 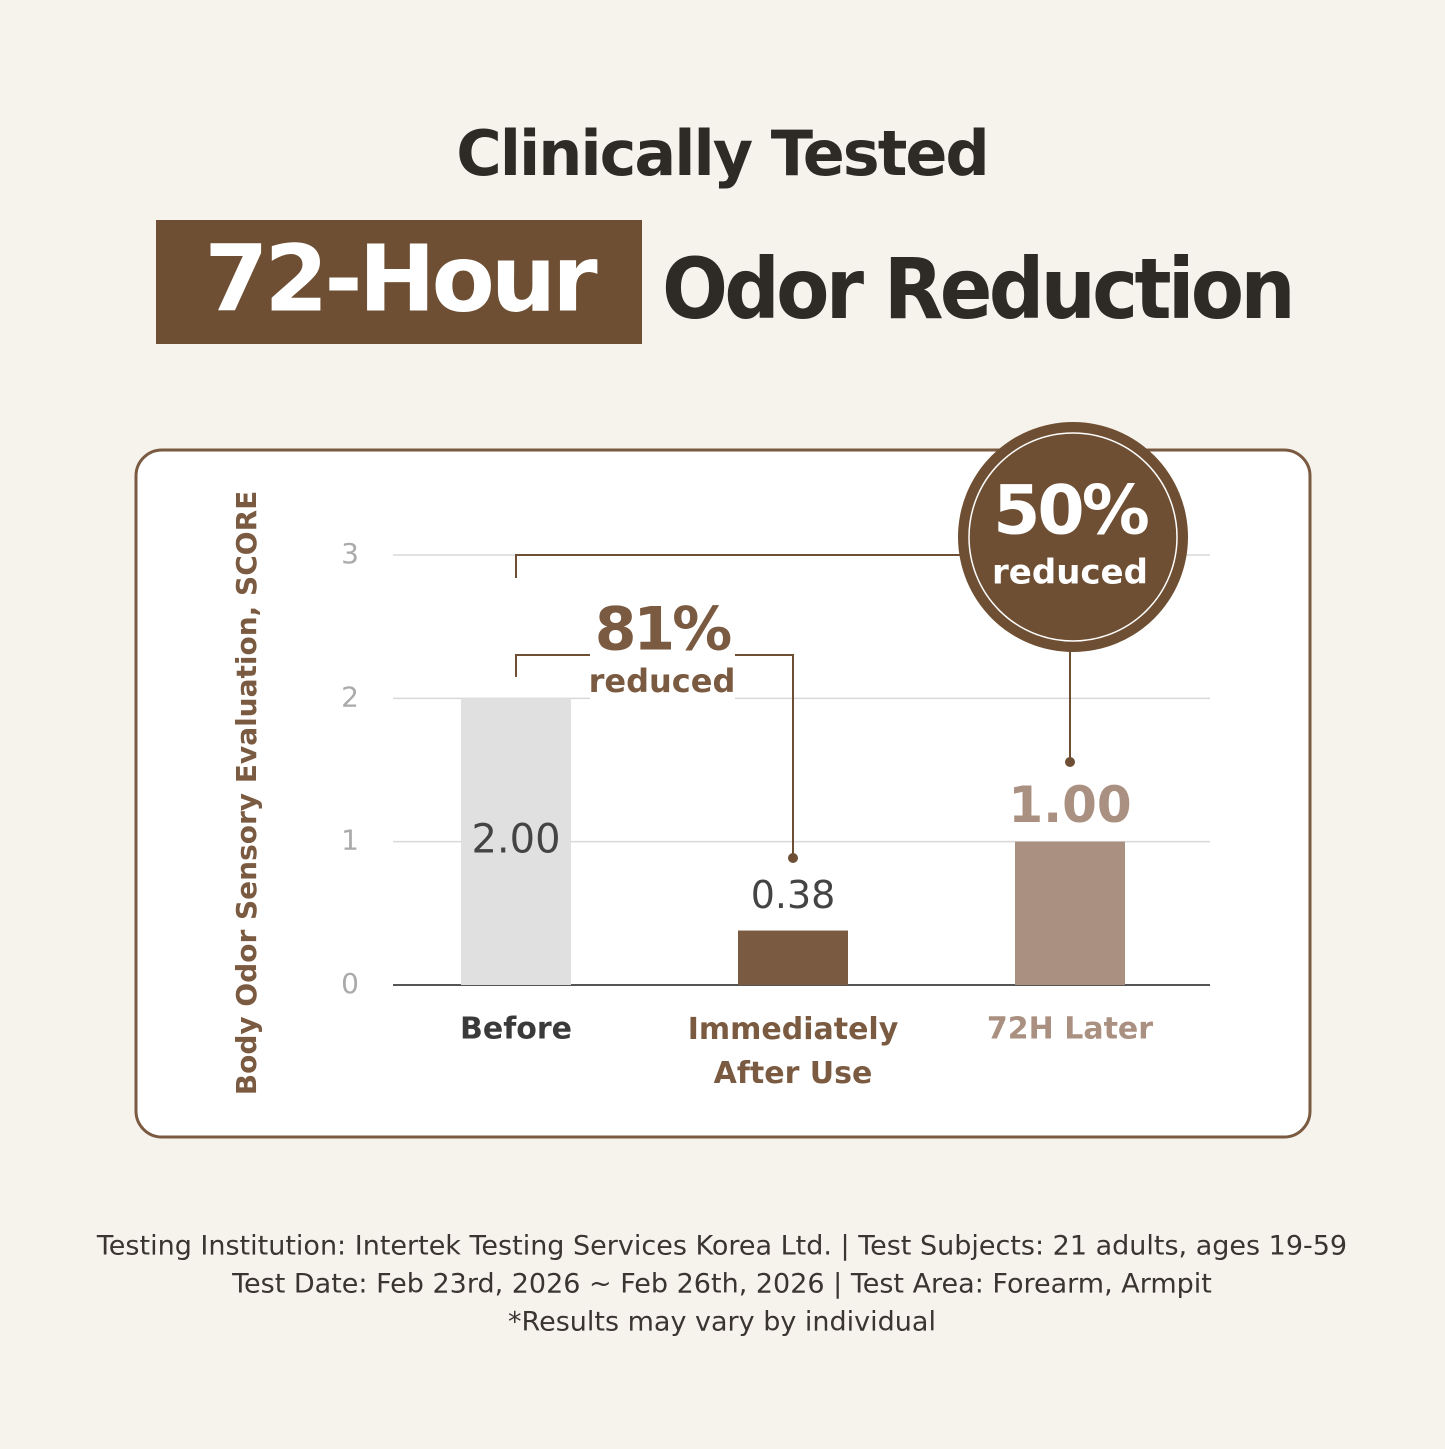 What do you see at coordinates (401, 278) in the screenshot?
I see `highlight-text: 72-Hour` at bounding box center [401, 278].